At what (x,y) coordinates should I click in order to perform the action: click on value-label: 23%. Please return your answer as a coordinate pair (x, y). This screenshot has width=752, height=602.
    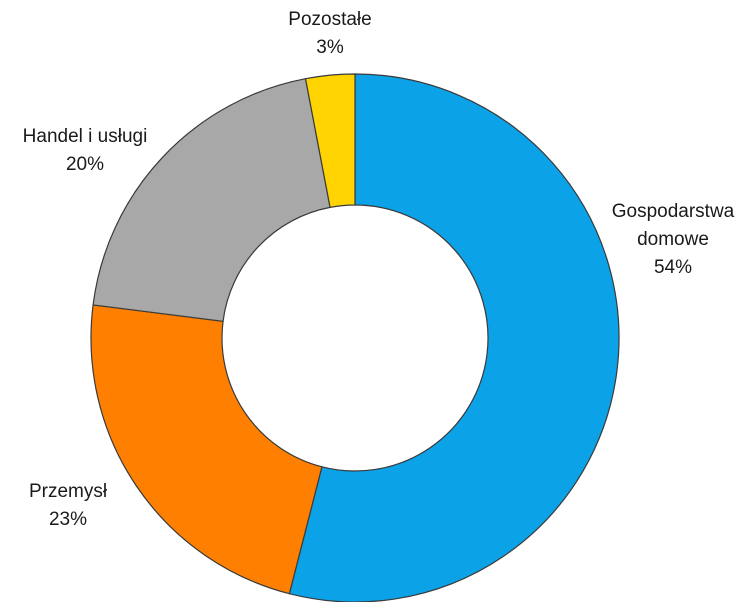
    Looking at the image, I should click on (68, 519).